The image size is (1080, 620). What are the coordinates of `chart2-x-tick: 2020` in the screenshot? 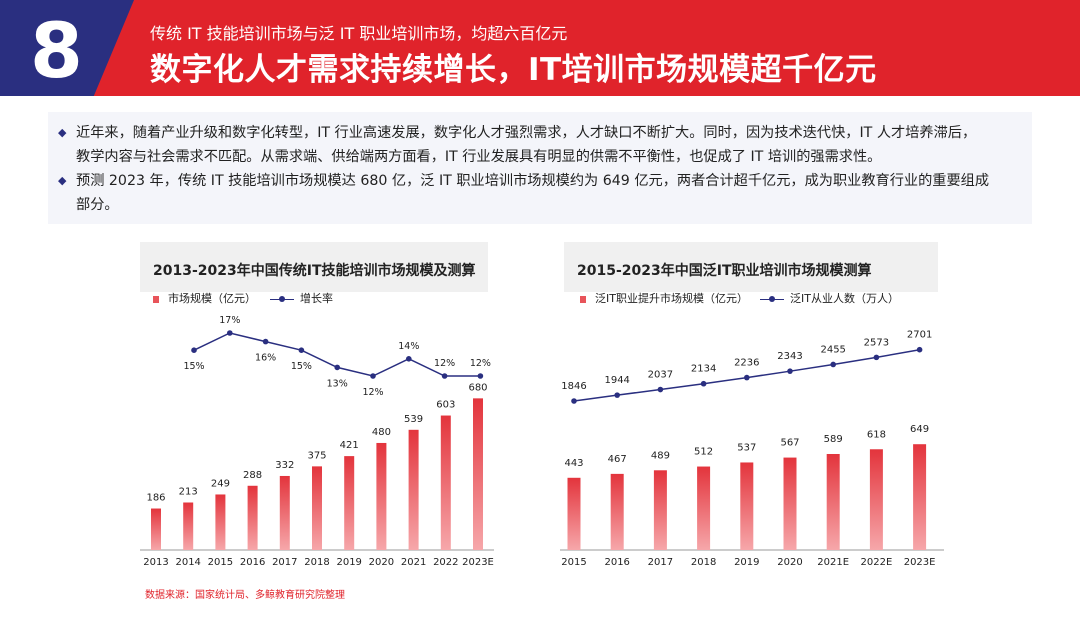 It's located at (789, 562).